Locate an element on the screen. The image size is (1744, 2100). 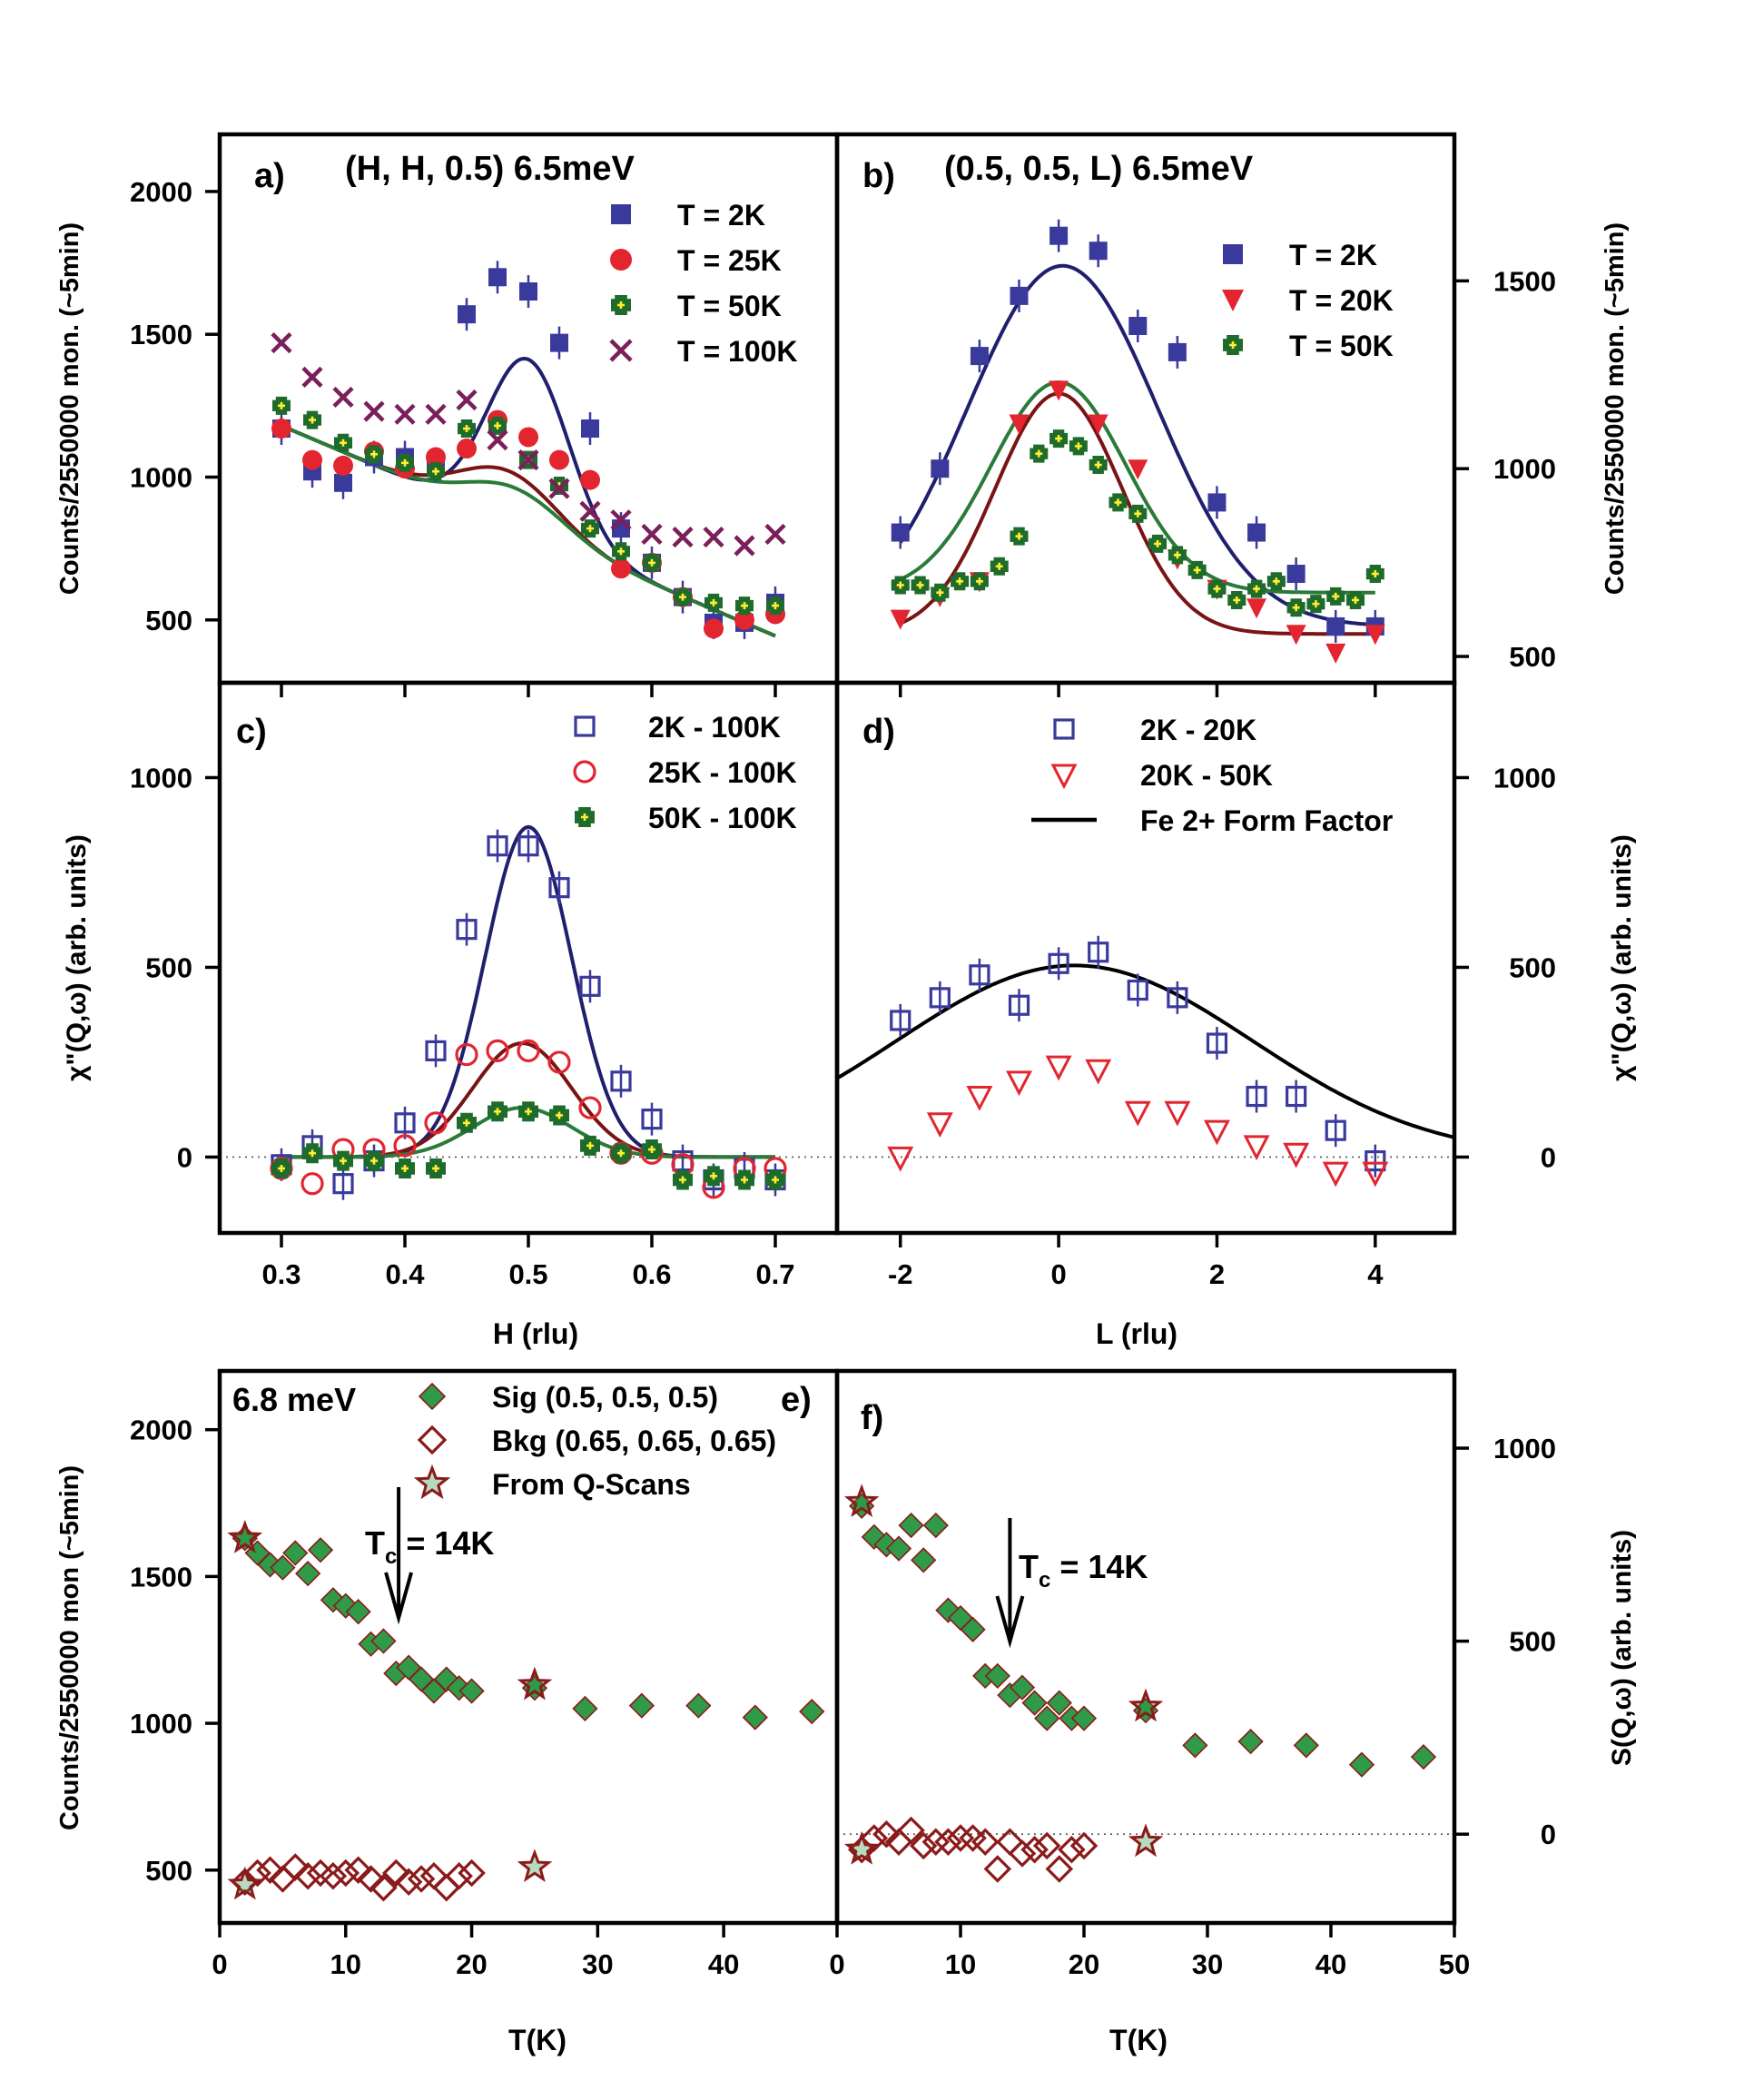
ylabel-d: χ"(Q,ω) (arb. units) is located at coordinates (1622, 958).